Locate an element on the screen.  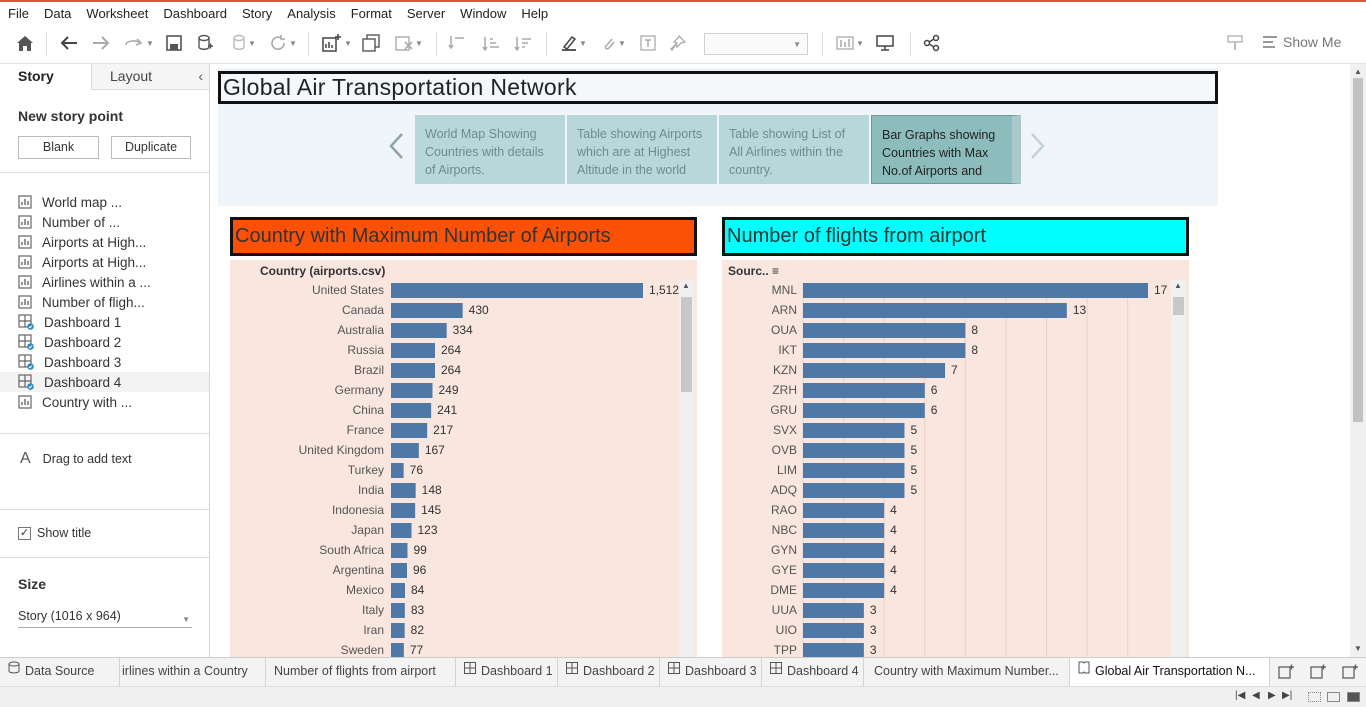
sheet-tab: Dashboard 4 is located at coordinates (813, 672).